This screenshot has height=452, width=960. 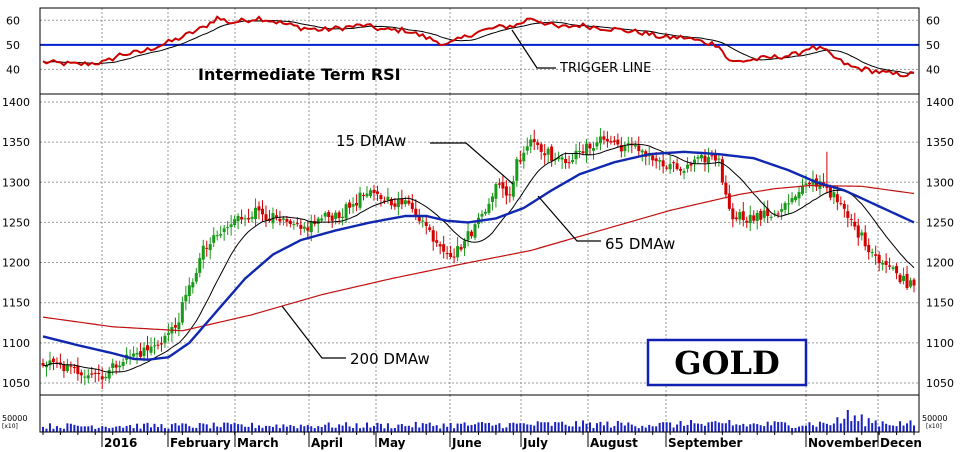 I want to click on x-axis-label: Decen, so click(x=901, y=443).